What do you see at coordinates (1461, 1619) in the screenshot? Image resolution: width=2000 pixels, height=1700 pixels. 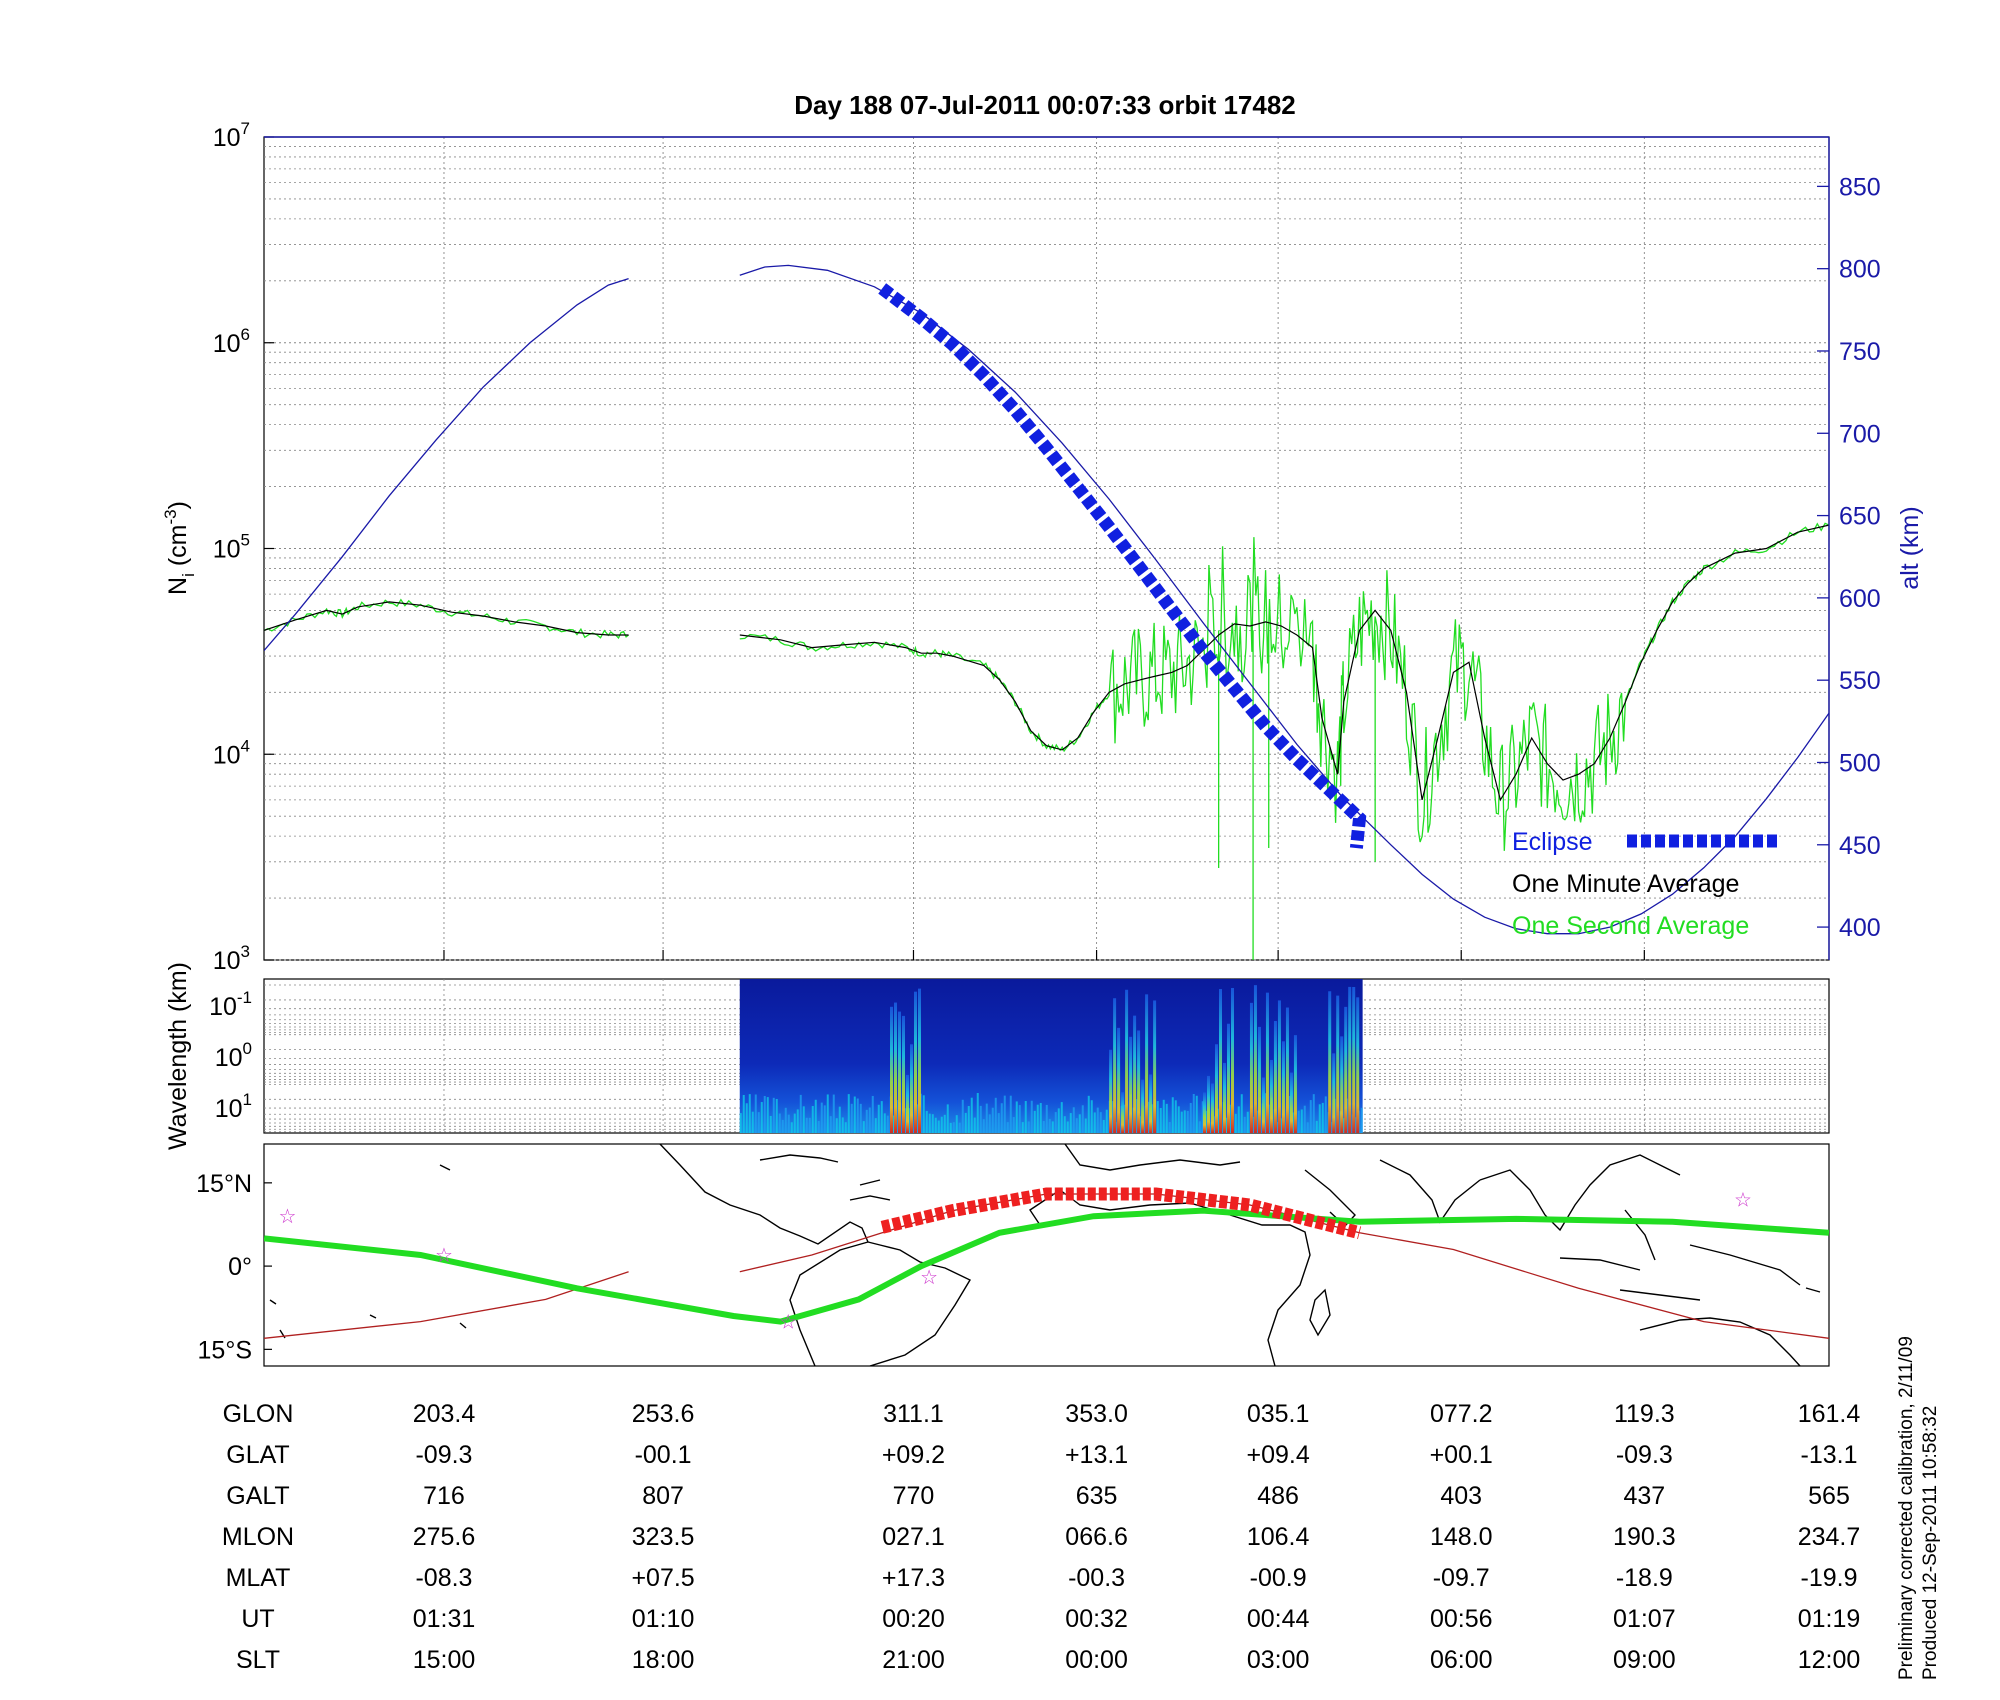 I see `table-cell: 00:56` at bounding box center [1461, 1619].